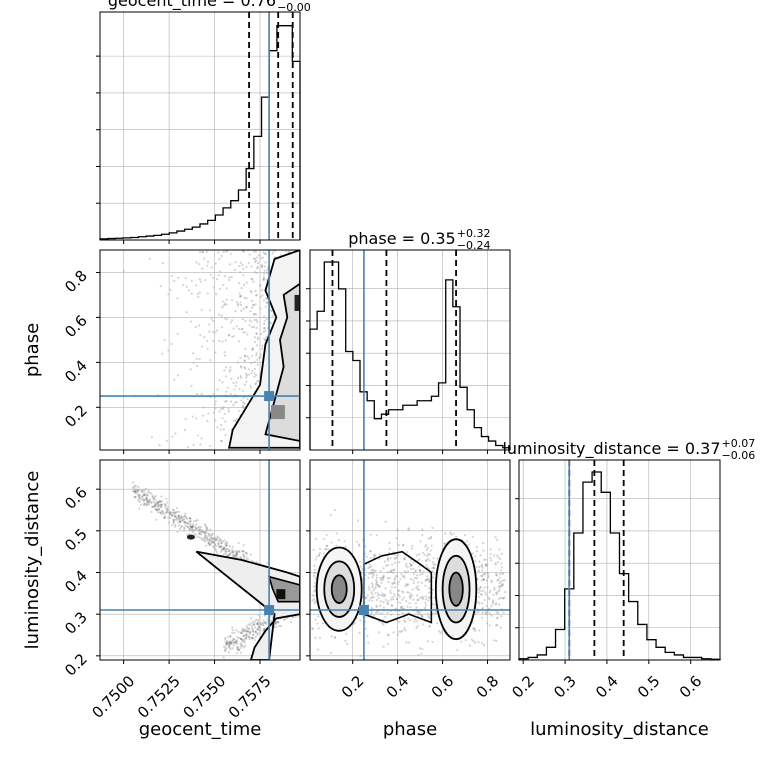  I want to click on x-tick-label: 0.3, so click(565, 687).